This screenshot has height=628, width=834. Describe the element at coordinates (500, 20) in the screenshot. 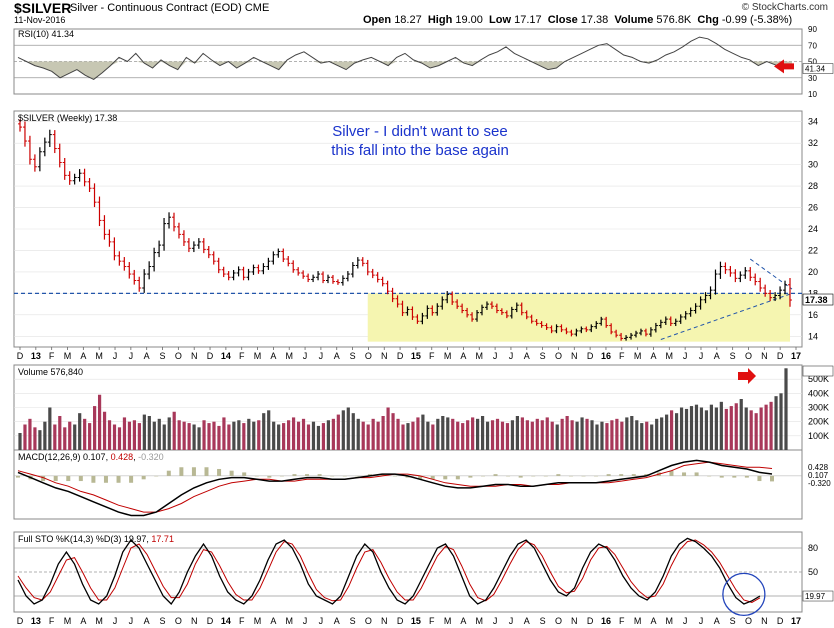

I see `low-label: Low` at that location.